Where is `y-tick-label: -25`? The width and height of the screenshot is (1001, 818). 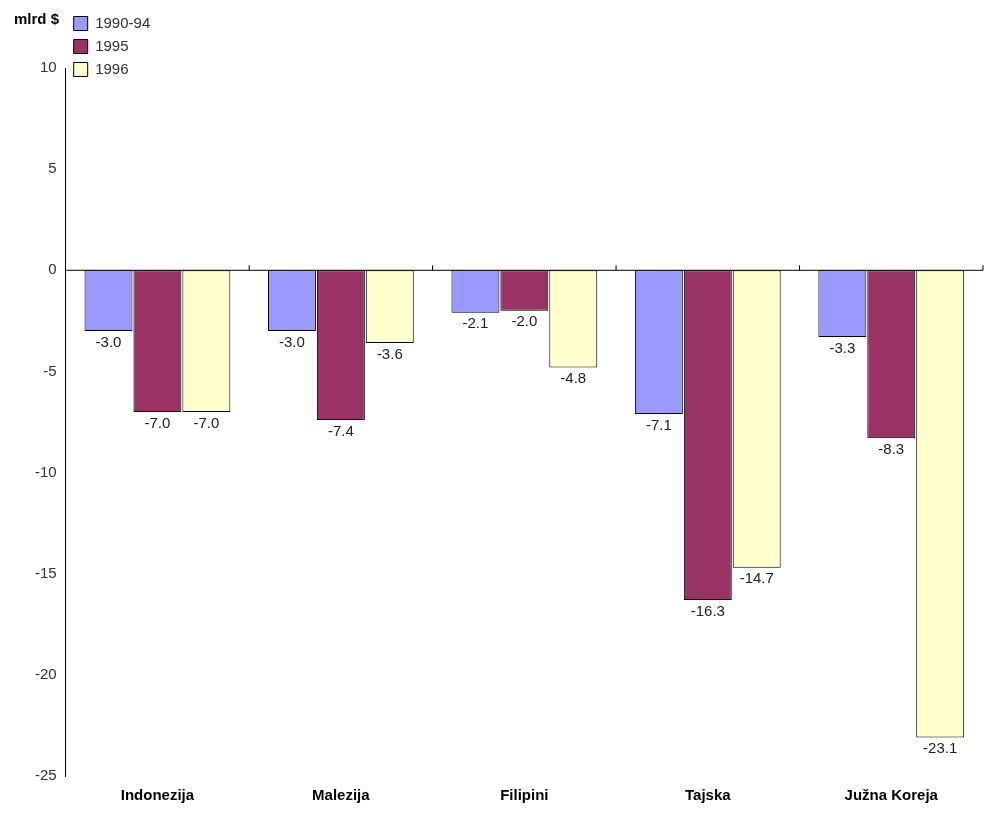 y-tick-label: -25 is located at coordinates (45, 775).